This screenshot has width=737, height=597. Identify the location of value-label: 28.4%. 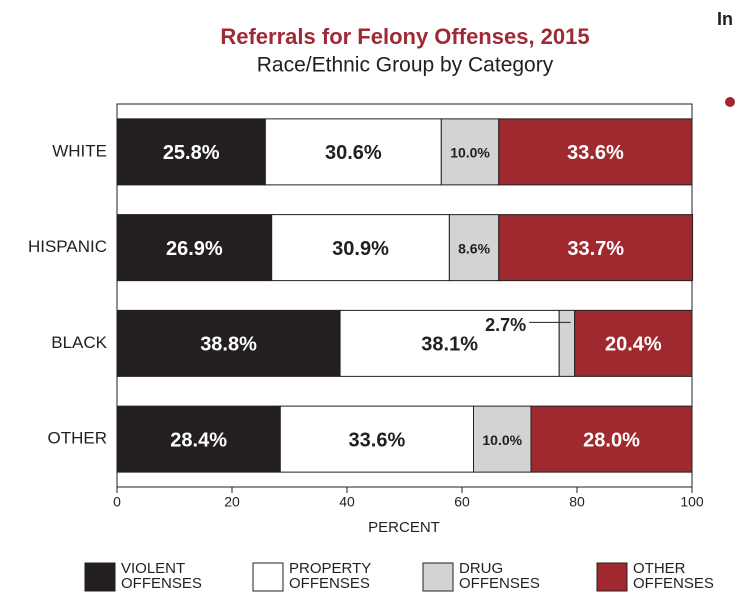
(198, 440).